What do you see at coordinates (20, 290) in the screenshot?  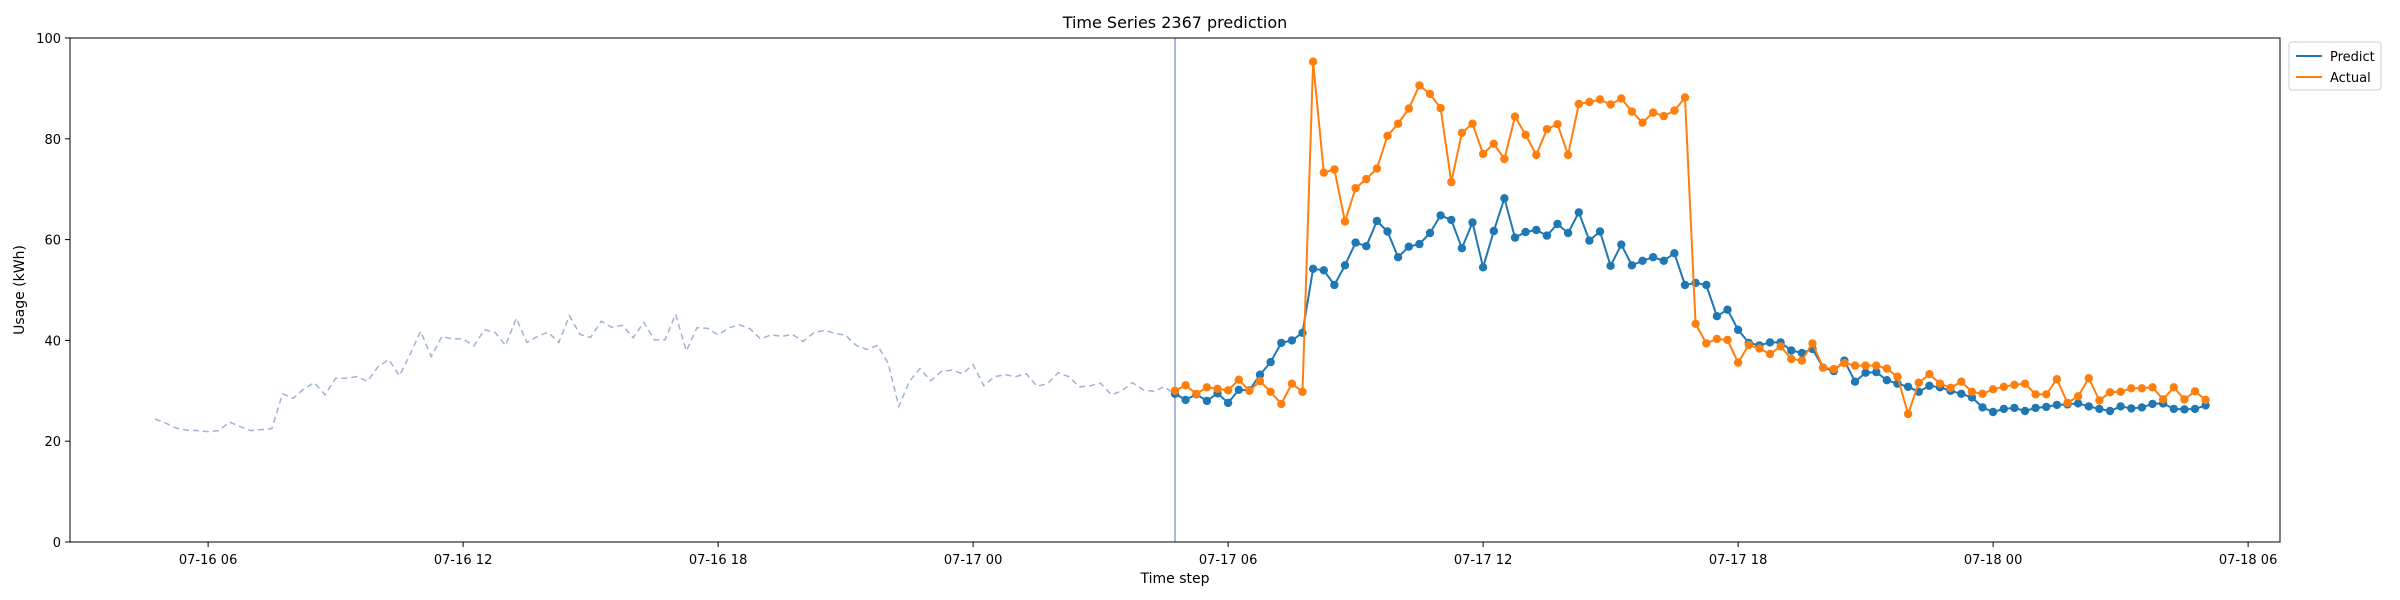 I see `y-axis-title: Usage (kWh)` at bounding box center [20, 290].